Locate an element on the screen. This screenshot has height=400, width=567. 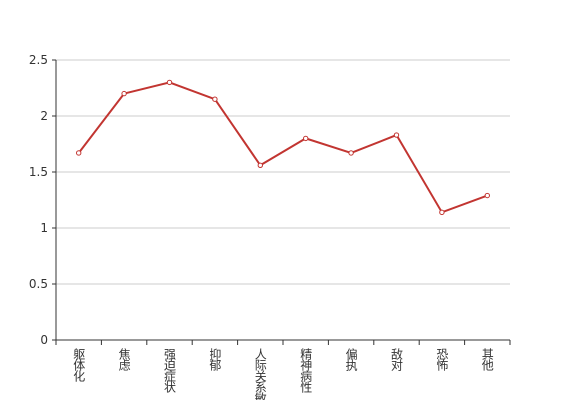
x-tick-label: 敌对 is located at coordinates (397, 359).